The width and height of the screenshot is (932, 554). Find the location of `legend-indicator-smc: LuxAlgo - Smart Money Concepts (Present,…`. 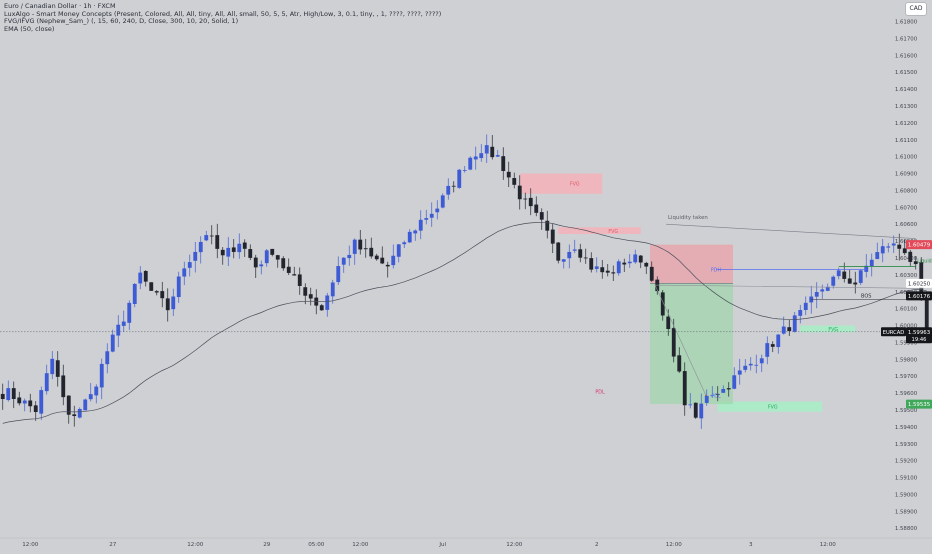

legend-indicator-smc: LuxAlgo - Smart Money Concepts (Present,… is located at coordinates (223, 13).